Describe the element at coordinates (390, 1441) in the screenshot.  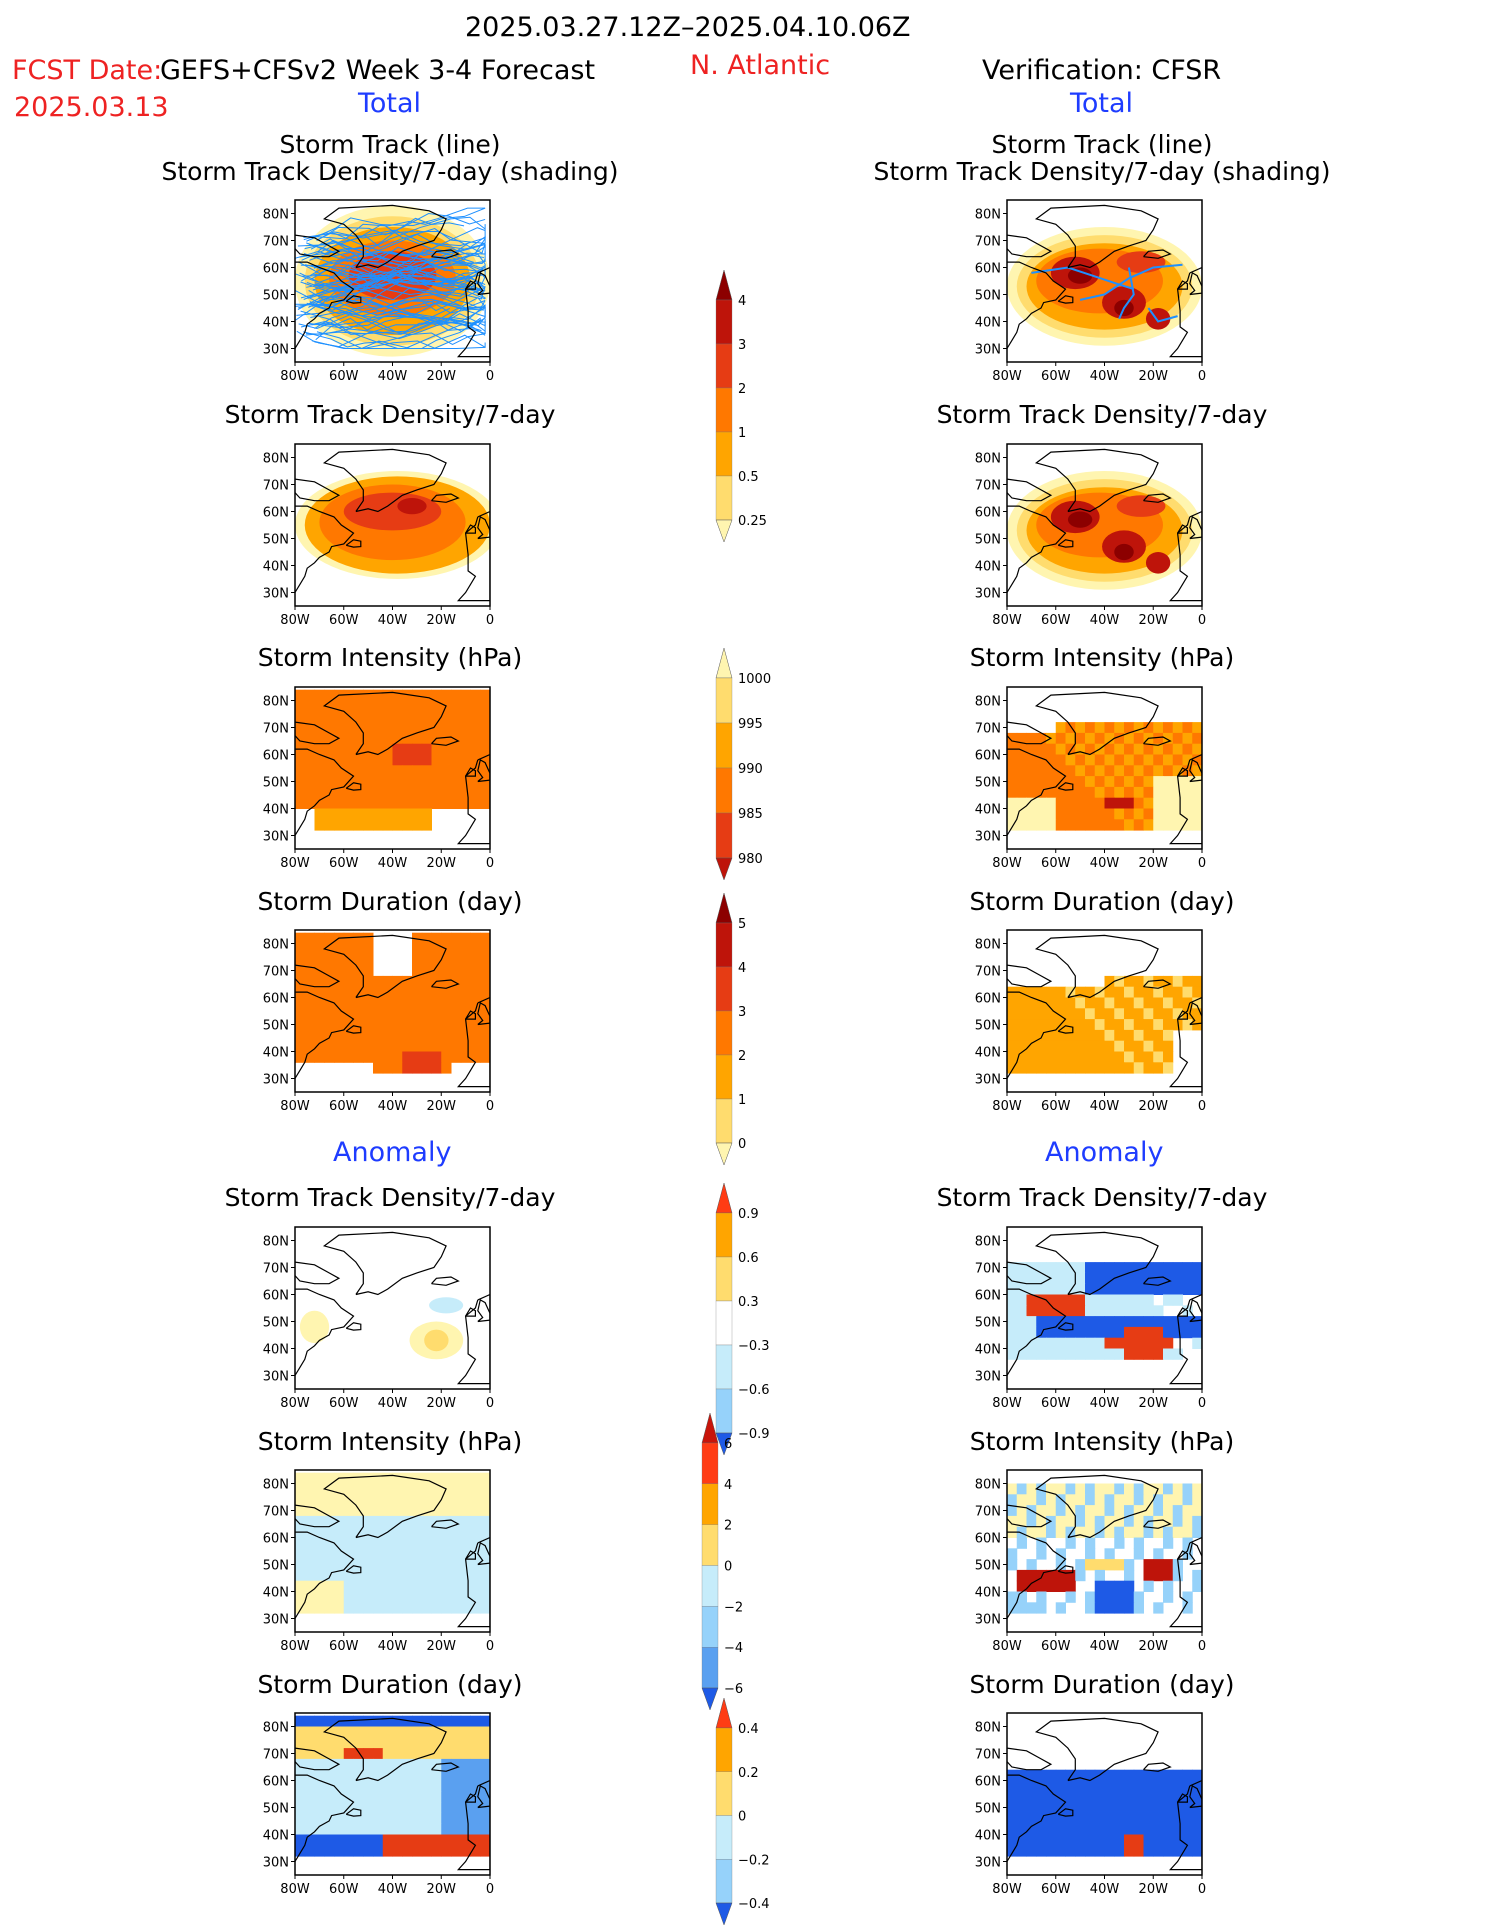
I see `title-intensity-anom-left: Storm Intensity (hPa)` at that location.